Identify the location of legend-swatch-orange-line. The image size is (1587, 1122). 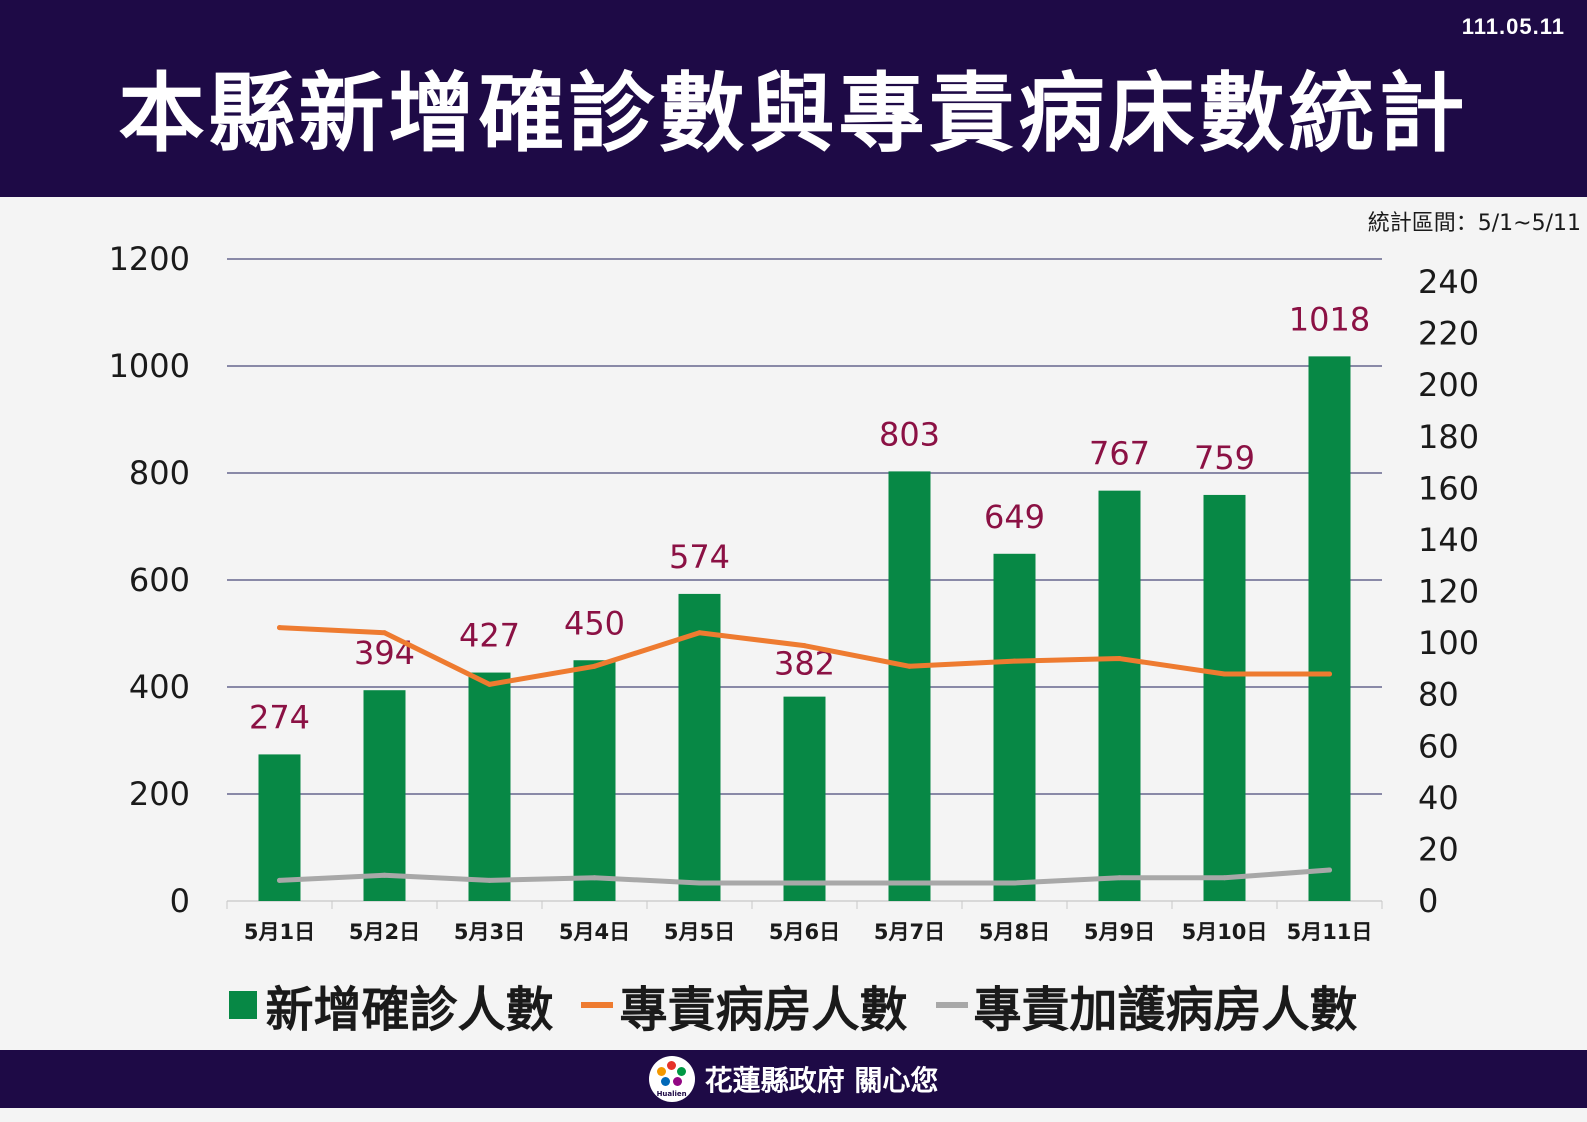
(597, 1005).